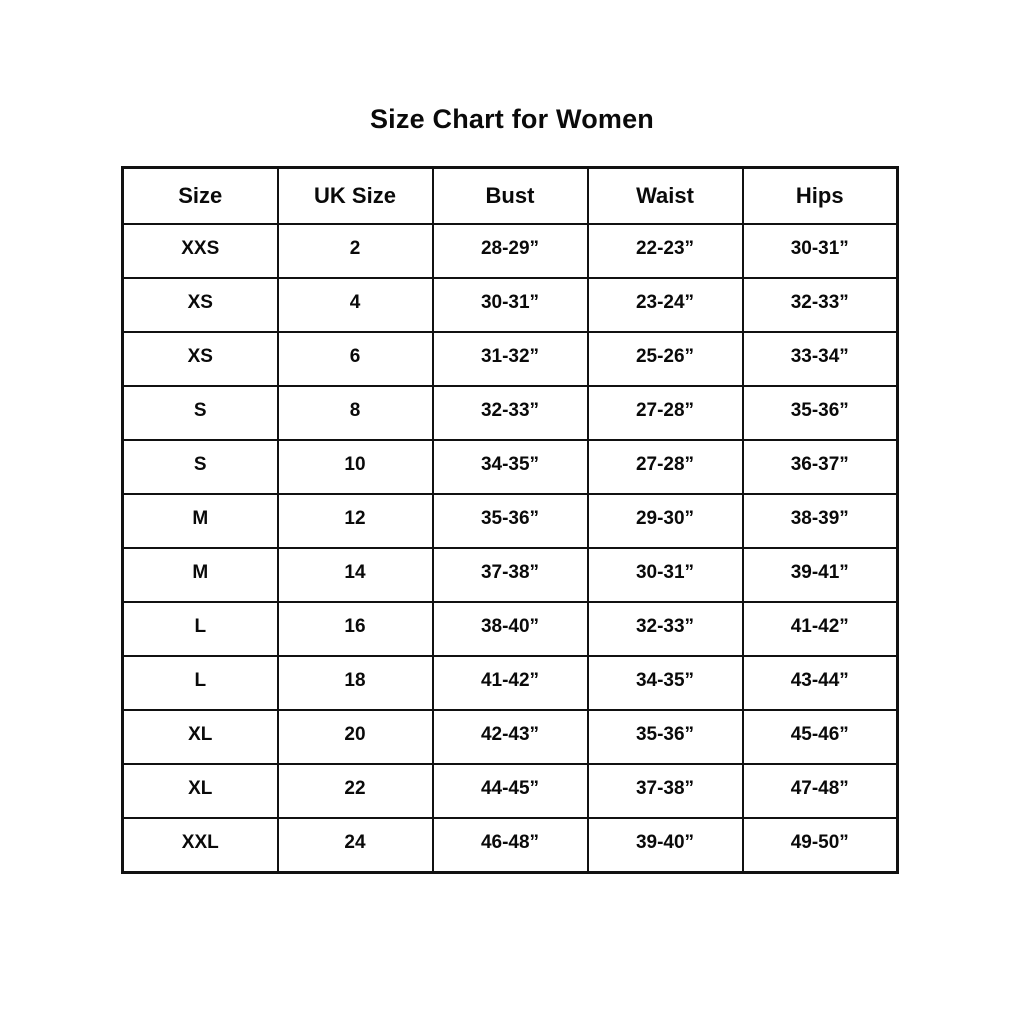 Image resolution: width=1024 pixels, height=1024 pixels. What do you see at coordinates (820, 467) in the screenshot?
I see `table-cell: 36-37”` at bounding box center [820, 467].